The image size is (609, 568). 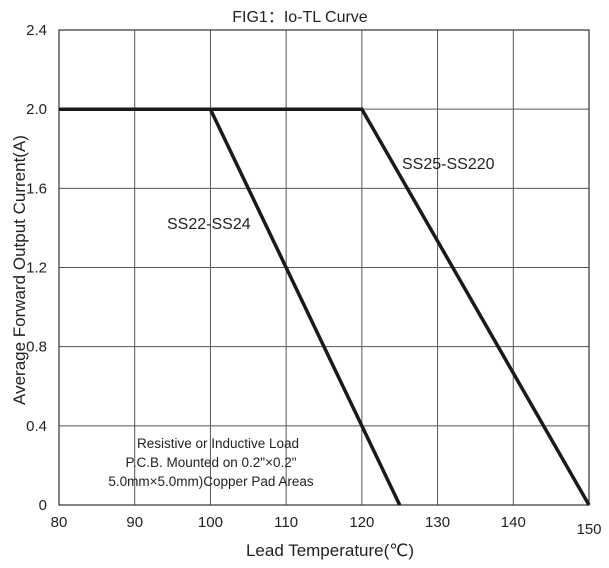 I want to click on x-tick-label-3: 110, so click(x=286, y=522).